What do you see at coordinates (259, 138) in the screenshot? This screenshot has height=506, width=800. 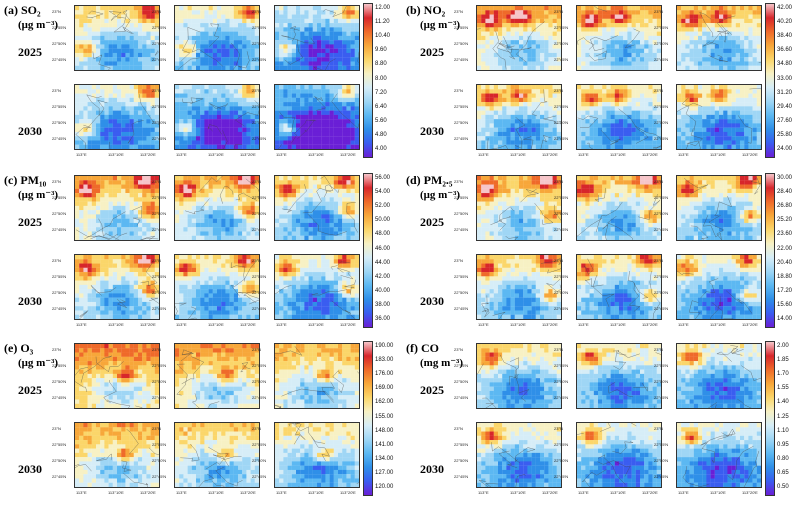 I see `lat-tick-label: 22°45′N` at bounding box center [259, 138].